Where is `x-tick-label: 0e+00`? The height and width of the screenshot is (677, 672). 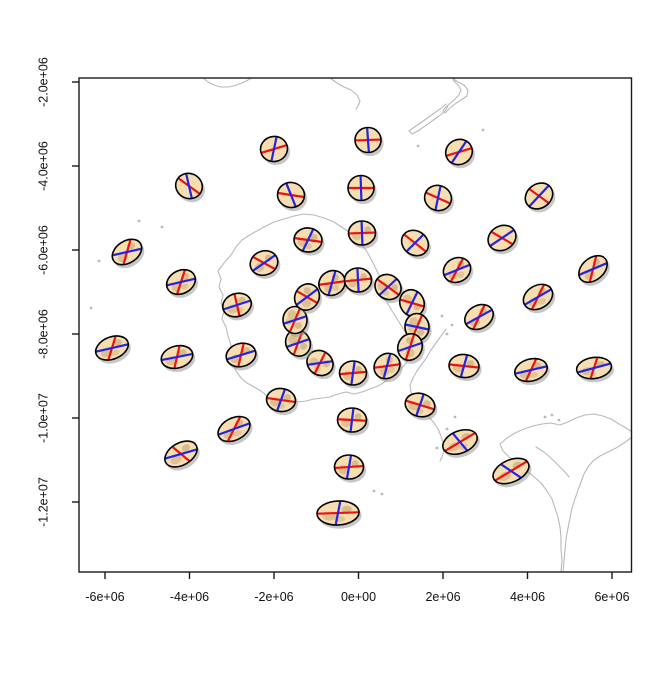 x-tick-label: 0e+00 is located at coordinates (358, 597).